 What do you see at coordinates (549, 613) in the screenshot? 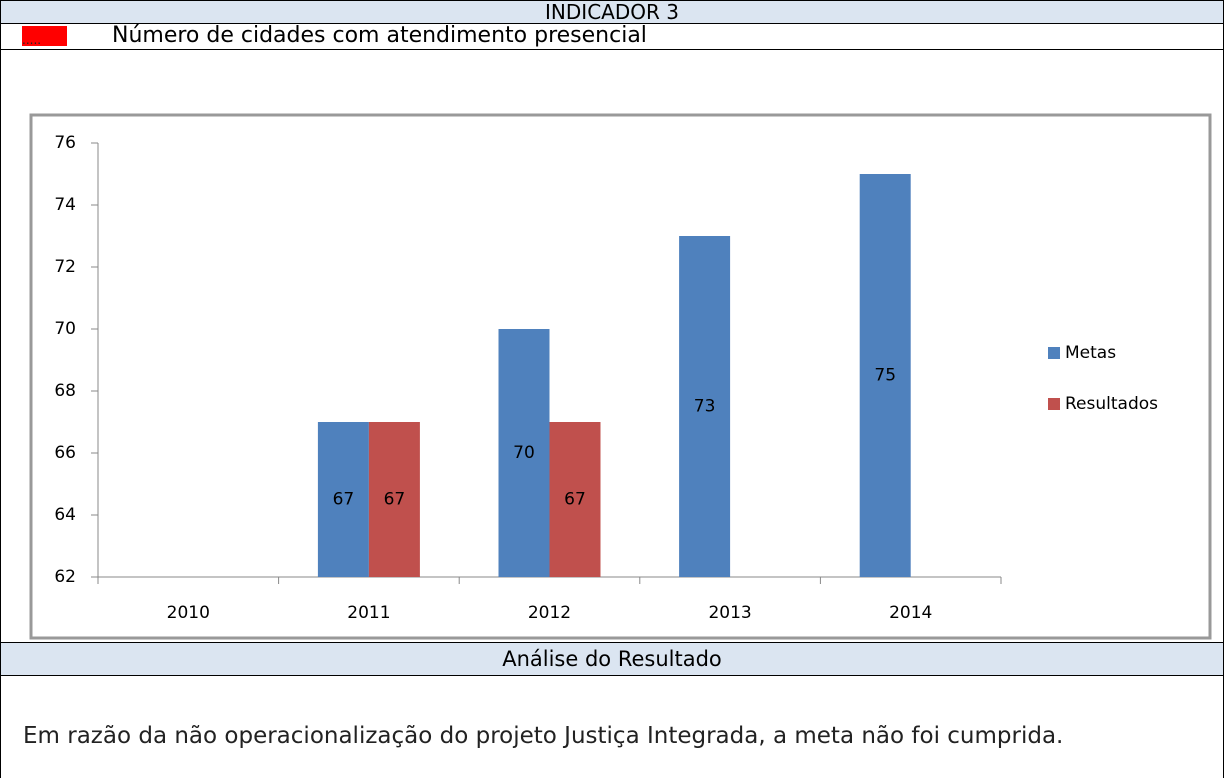
I see `x-tick-label: 2012` at bounding box center [549, 613].